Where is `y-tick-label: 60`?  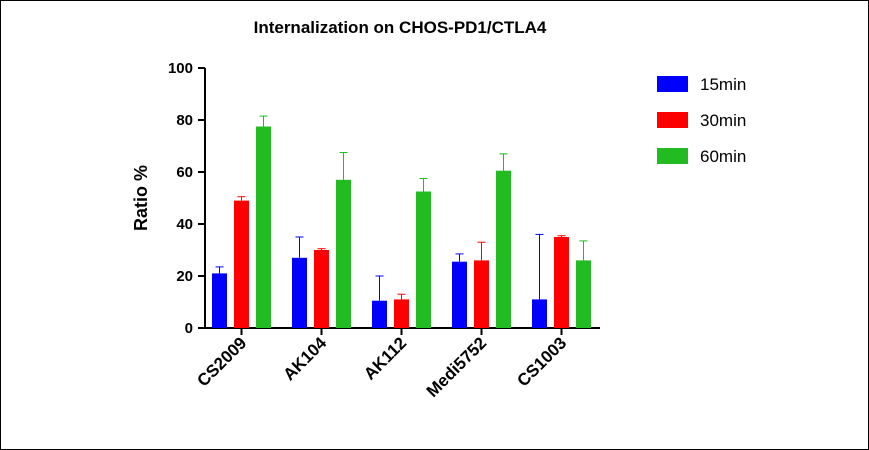 y-tick-label: 60 is located at coordinates (184, 172).